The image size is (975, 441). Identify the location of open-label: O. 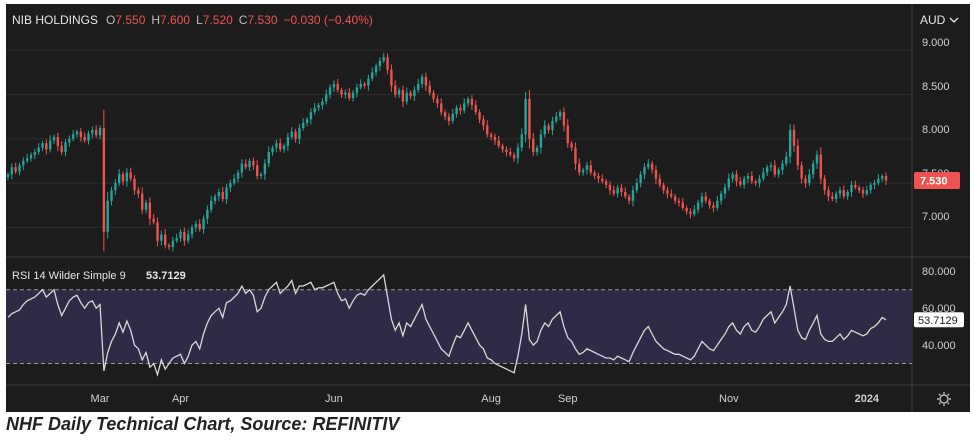
(110, 20).